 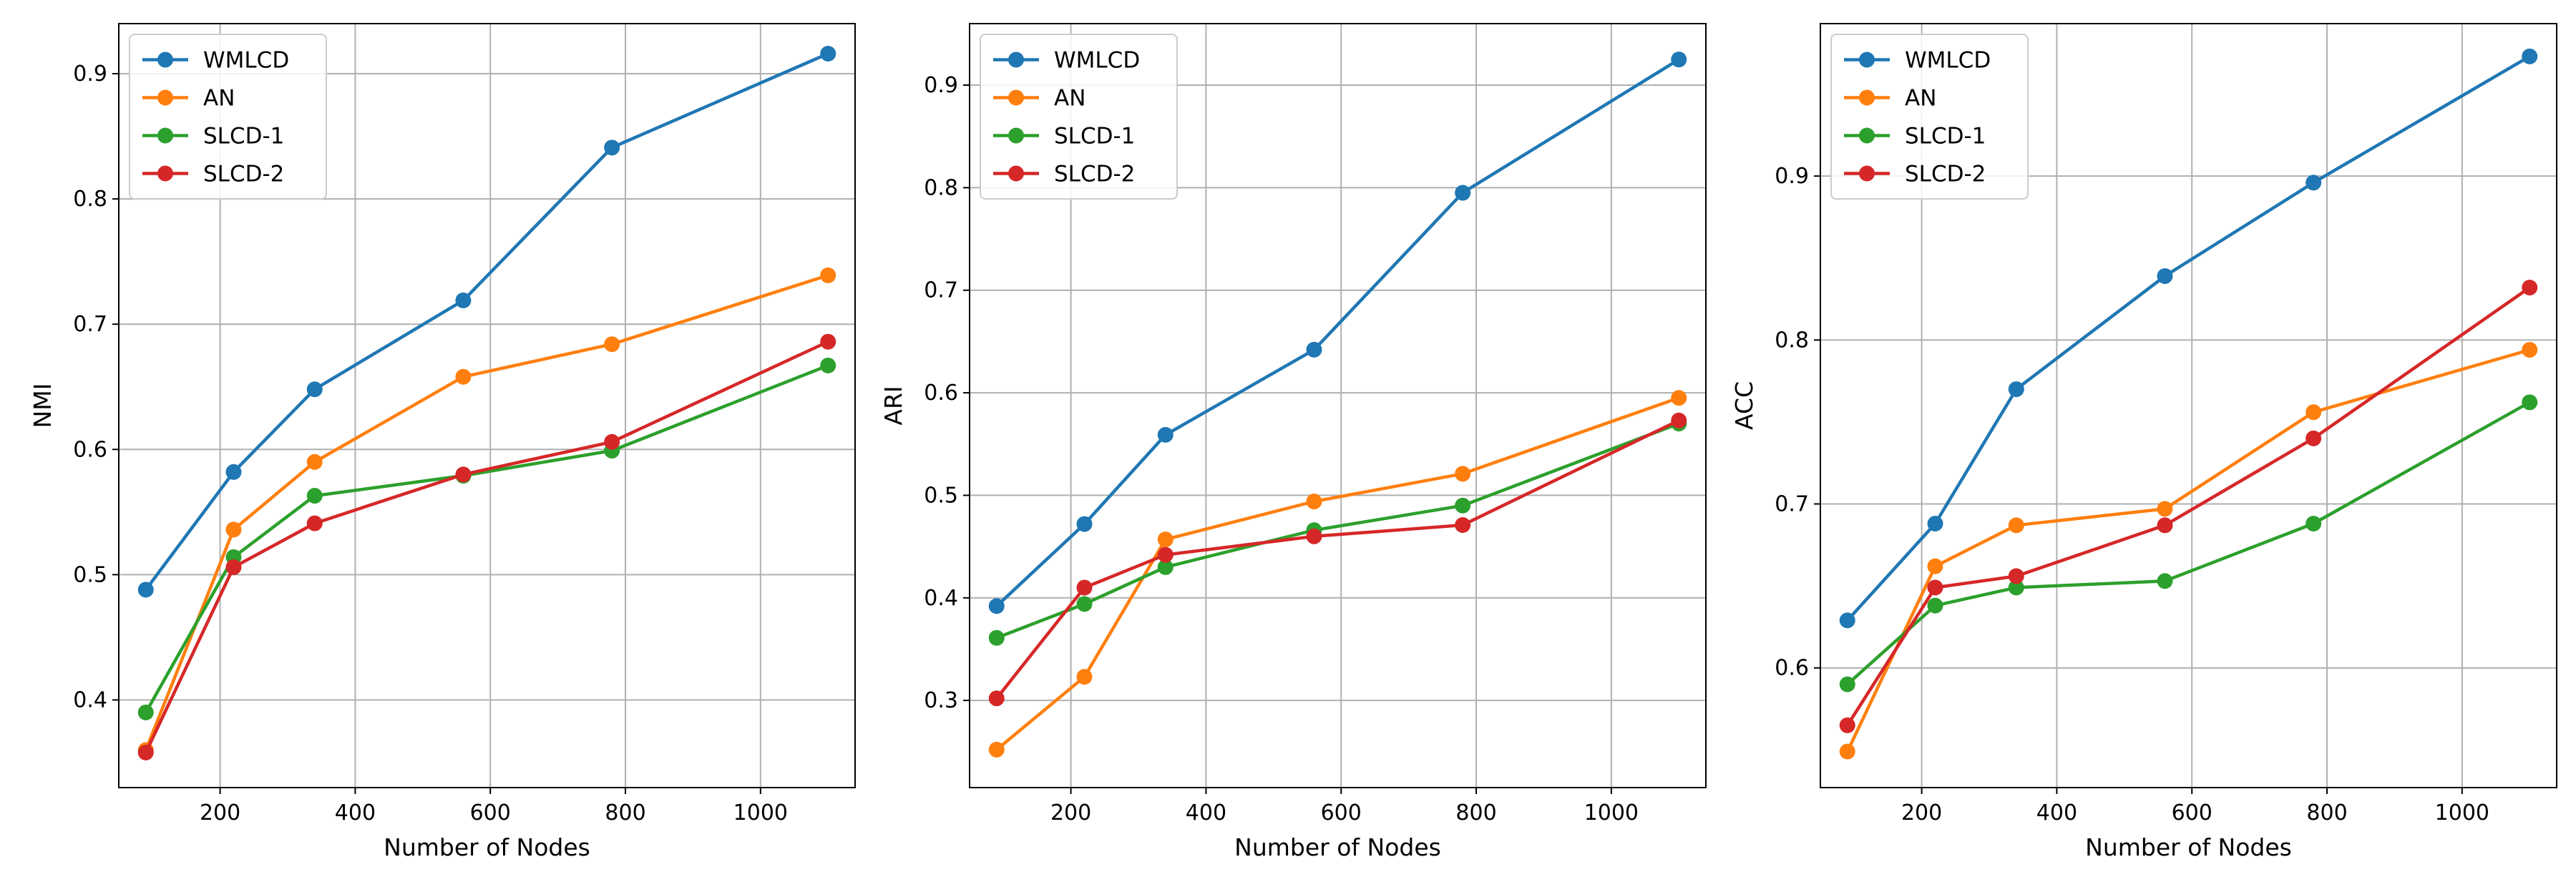 What do you see at coordinates (43, 405) in the screenshot?
I see `y-axis-label: NMI` at bounding box center [43, 405].